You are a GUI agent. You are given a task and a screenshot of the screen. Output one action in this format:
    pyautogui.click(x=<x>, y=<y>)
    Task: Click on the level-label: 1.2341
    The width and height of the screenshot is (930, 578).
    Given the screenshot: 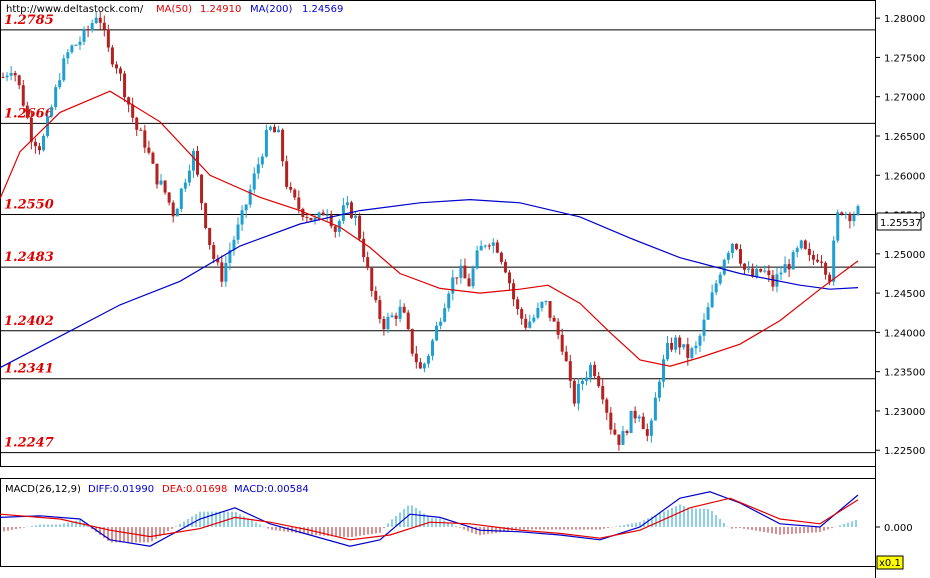 What is the action you would take?
    pyautogui.click(x=29, y=369)
    